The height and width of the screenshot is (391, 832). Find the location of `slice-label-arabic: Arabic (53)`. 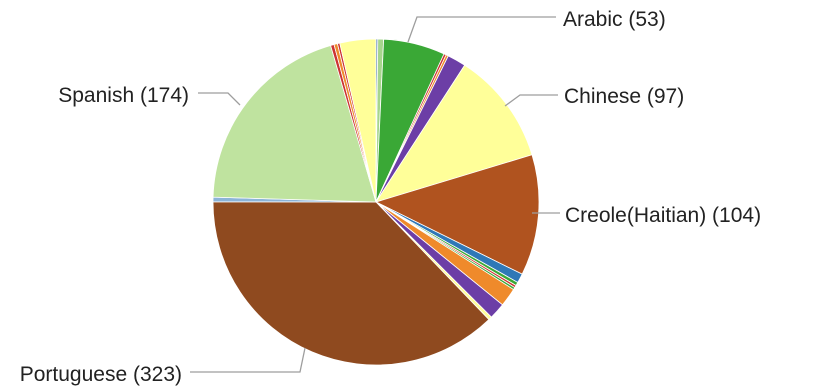

slice-label-arabic: Arabic (53) is located at coordinates (614, 19).